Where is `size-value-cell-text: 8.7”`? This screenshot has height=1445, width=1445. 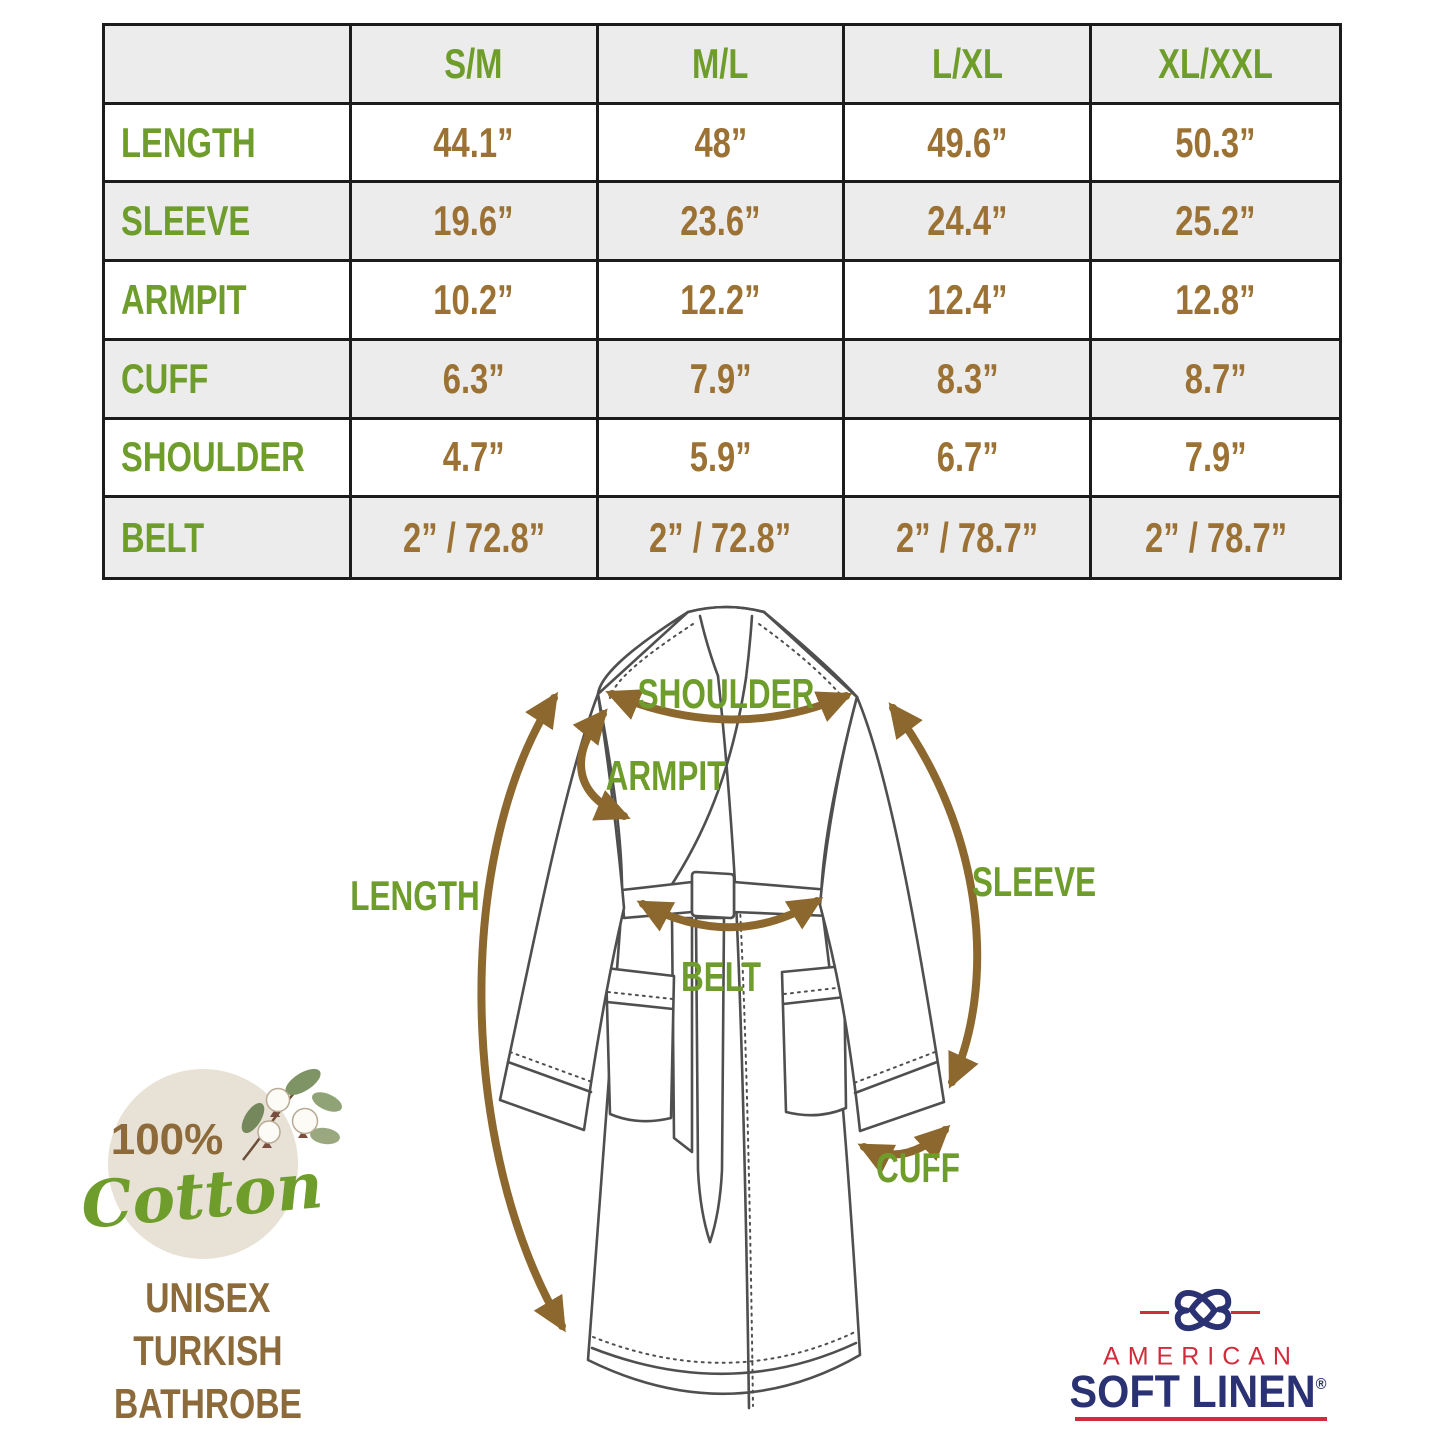 size-value-cell-text: 8.7” is located at coordinates (1215, 378).